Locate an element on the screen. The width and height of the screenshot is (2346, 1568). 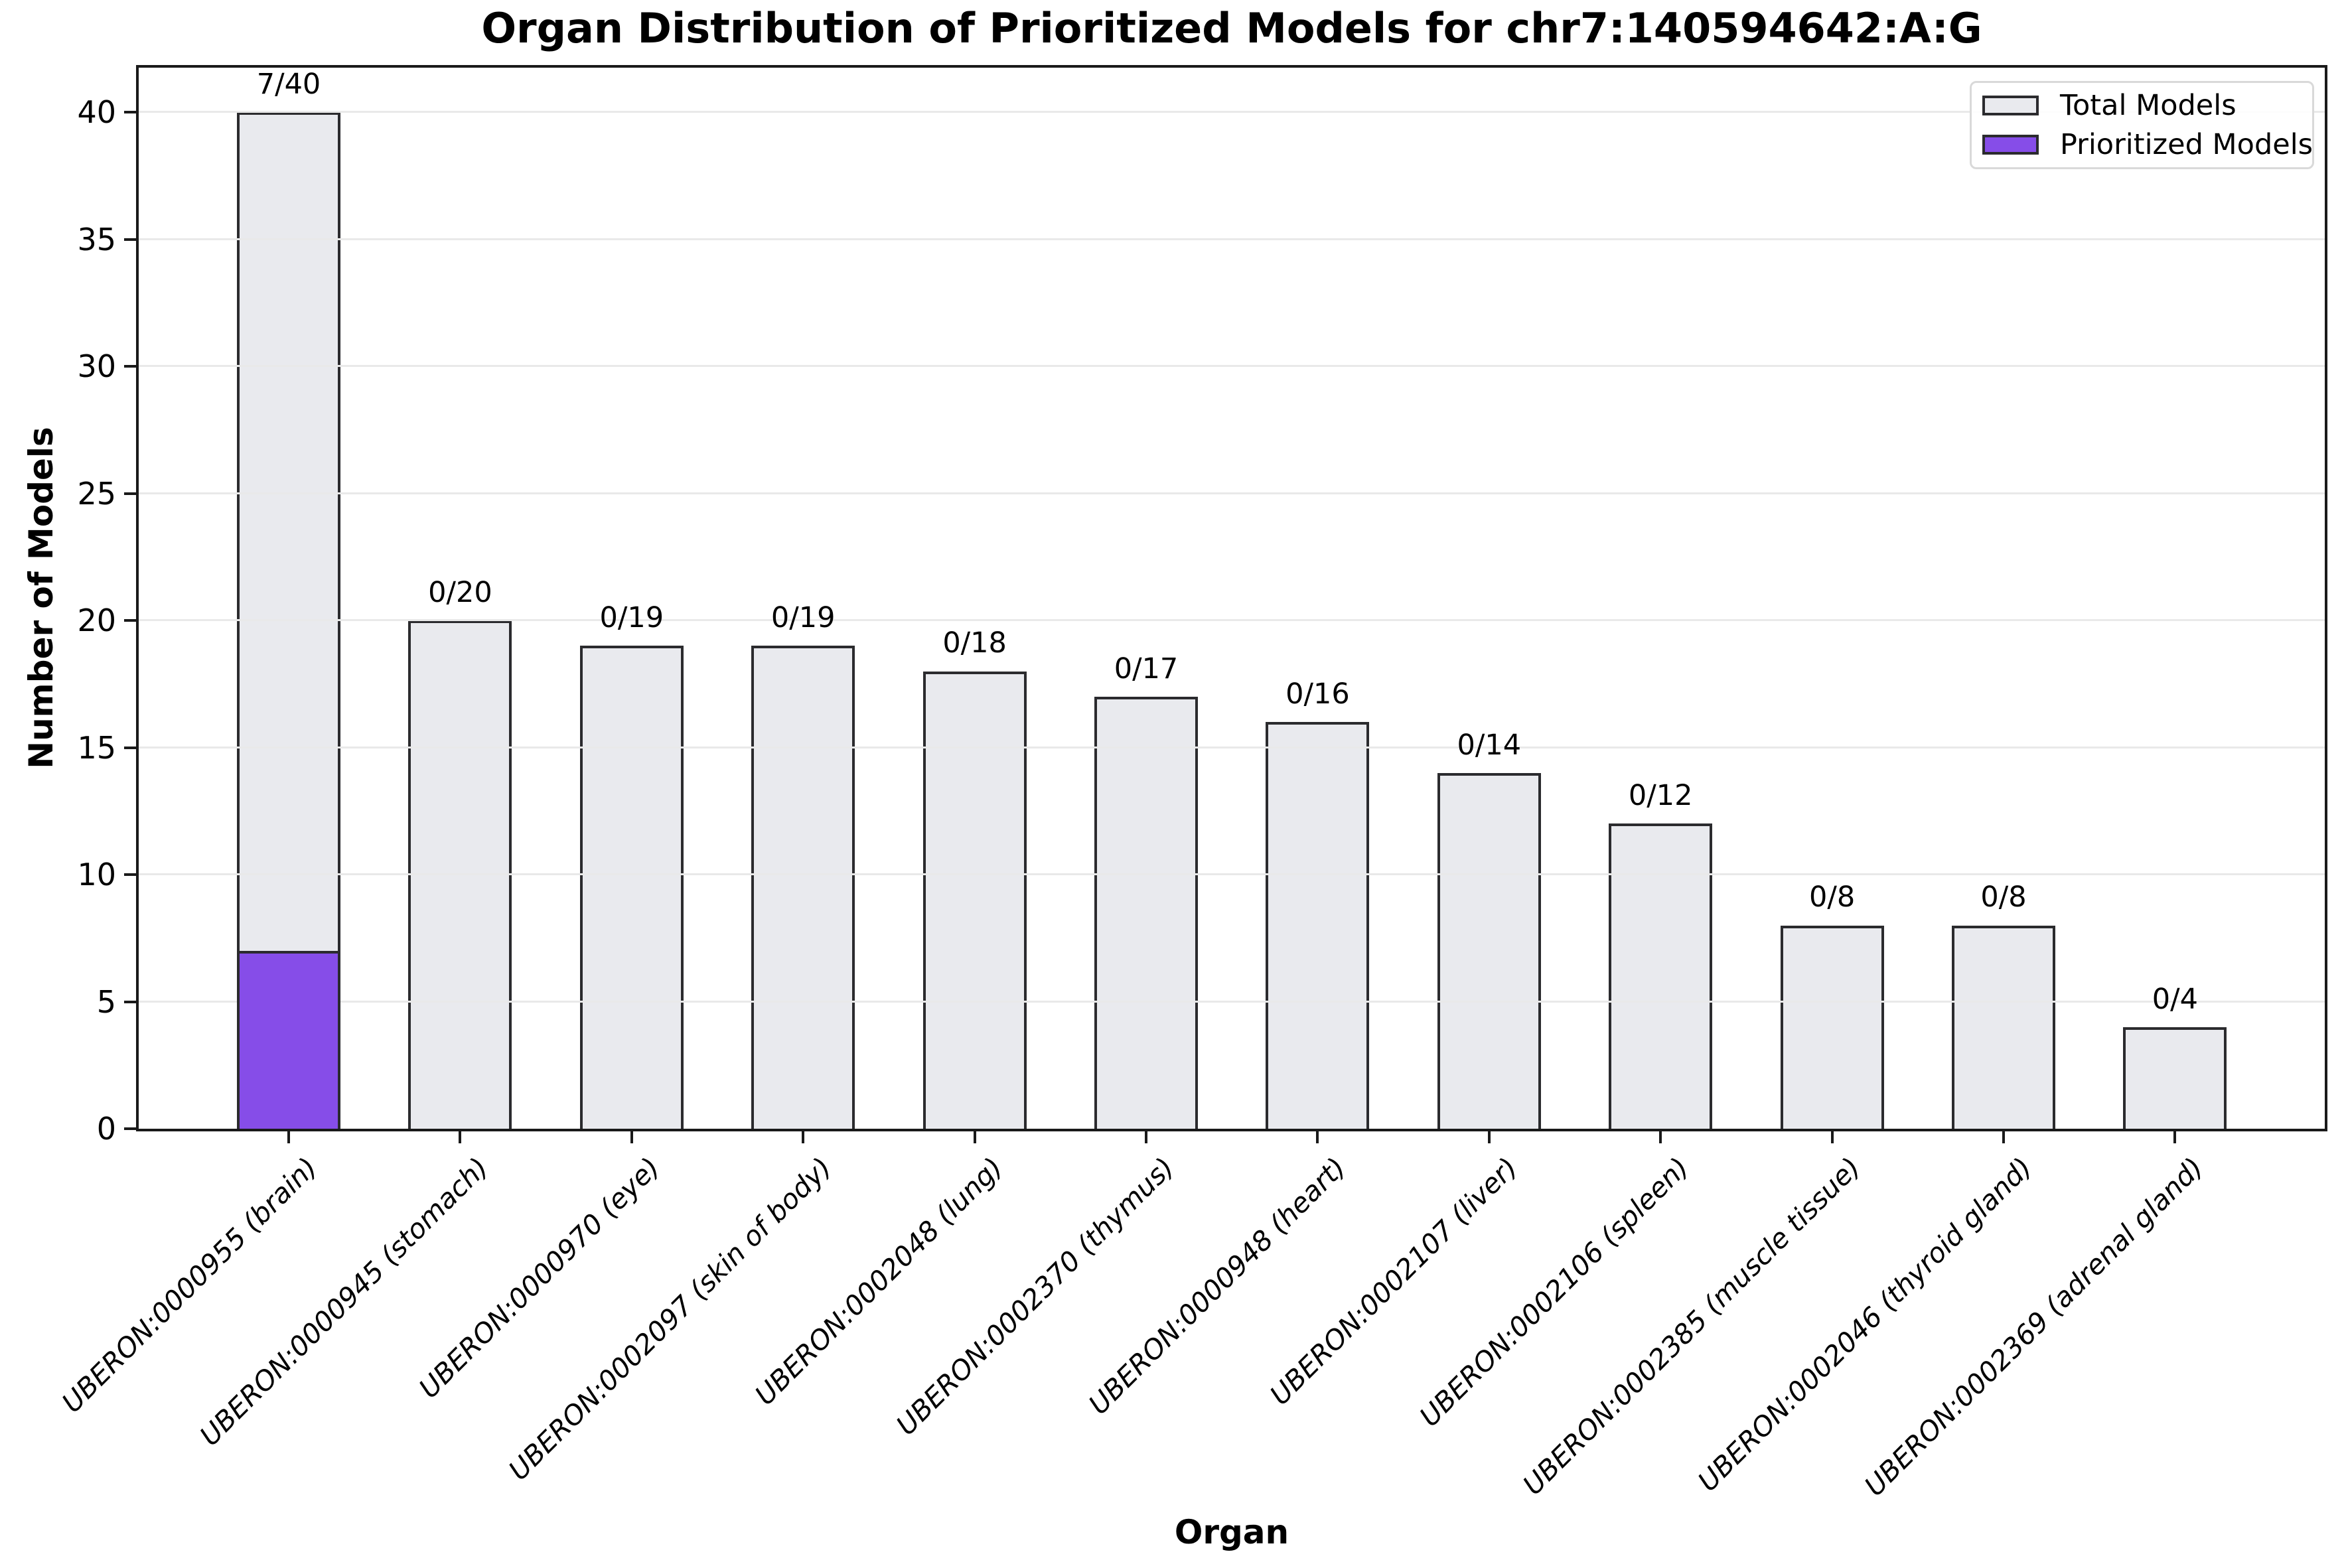
legend-item: Total Models is located at coordinates (2147, 105).